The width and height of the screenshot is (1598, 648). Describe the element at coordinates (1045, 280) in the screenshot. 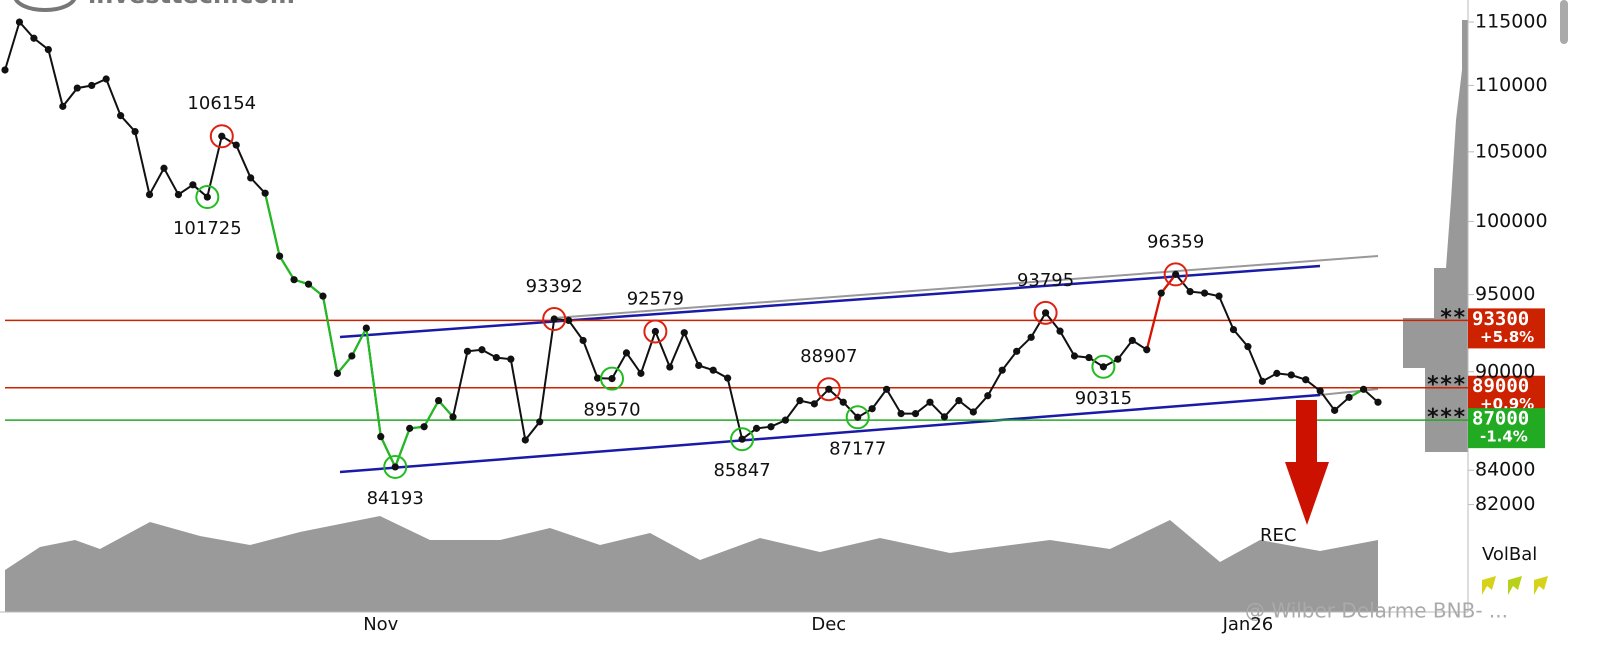

I see `extreme-label: 93795` at that location.